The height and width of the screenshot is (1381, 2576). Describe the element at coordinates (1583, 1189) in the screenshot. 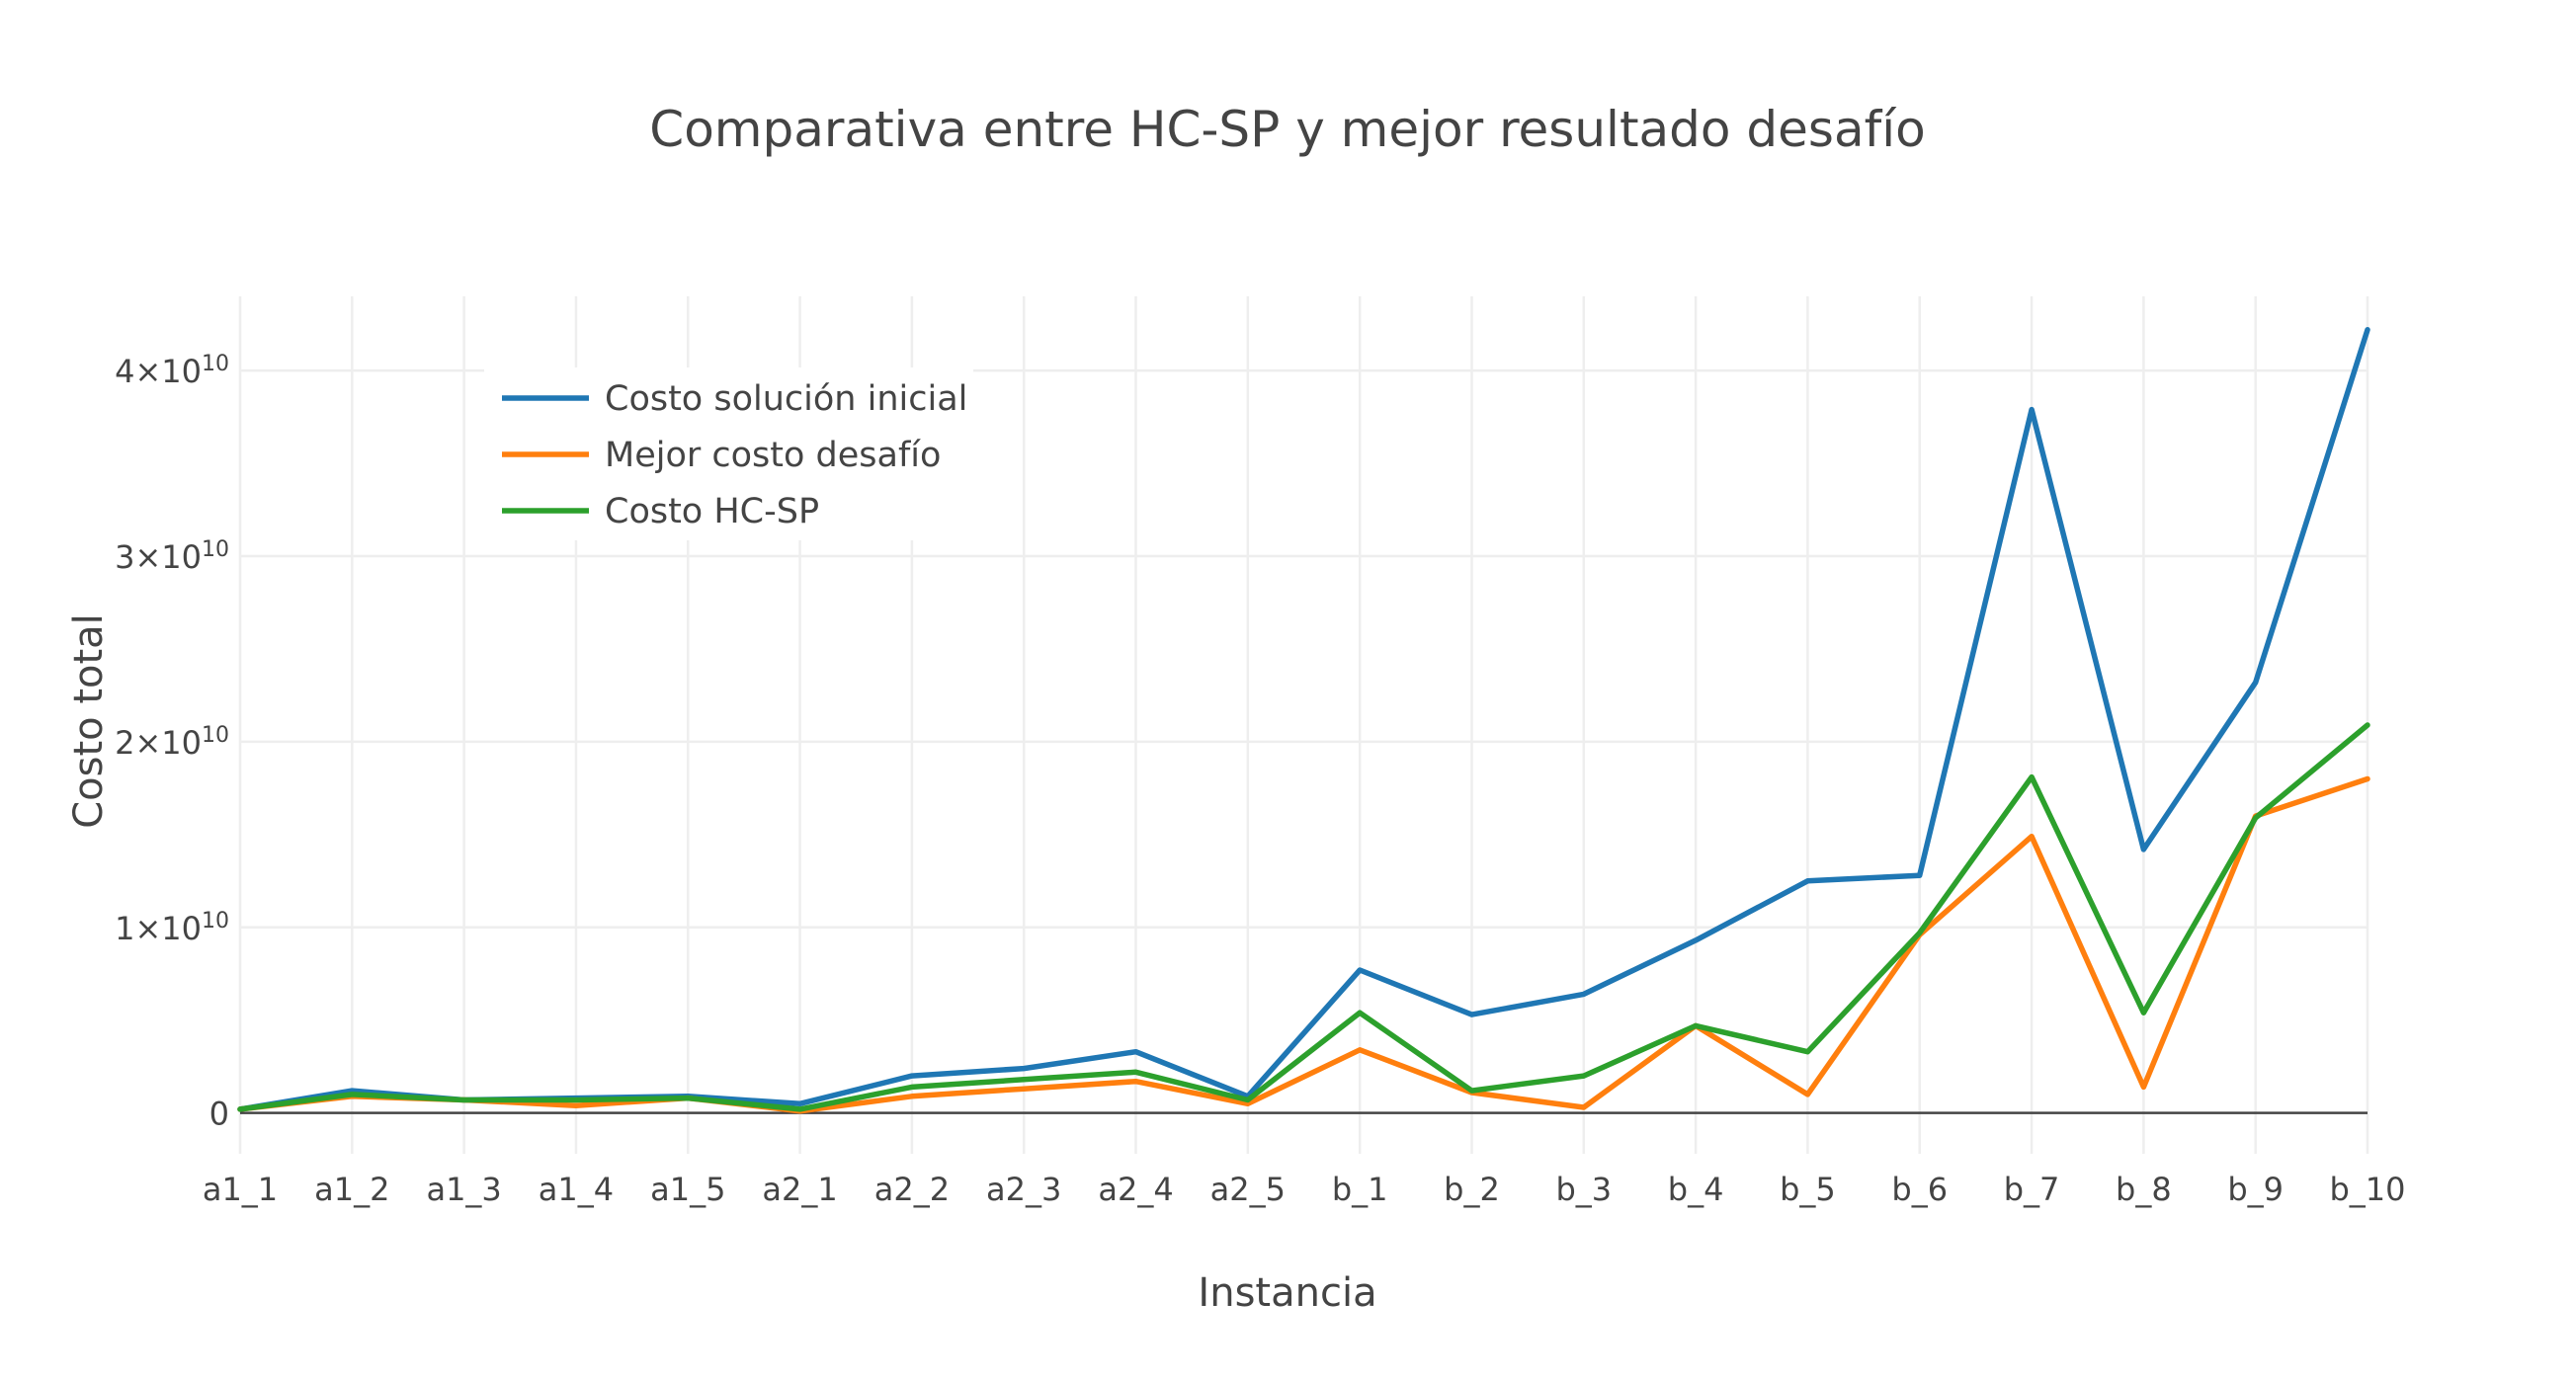

I see `x-tick-label: b_3` at that location.